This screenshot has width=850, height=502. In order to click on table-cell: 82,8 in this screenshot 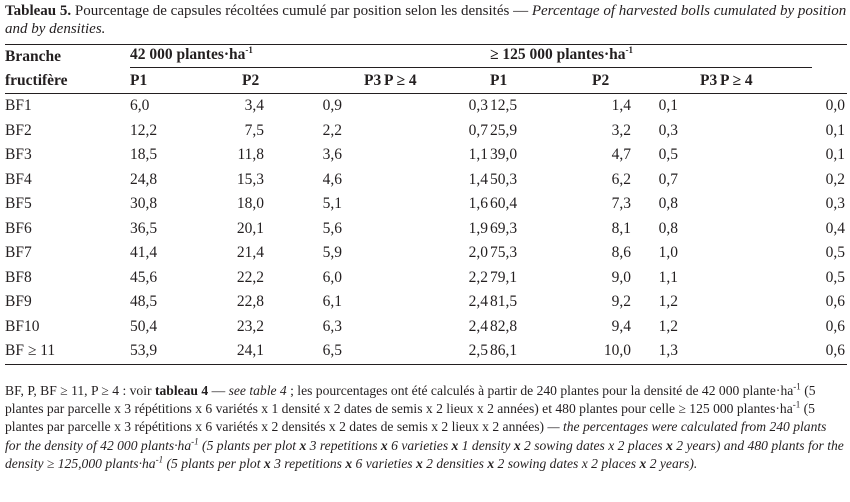, I will do `click(504, 326)`.